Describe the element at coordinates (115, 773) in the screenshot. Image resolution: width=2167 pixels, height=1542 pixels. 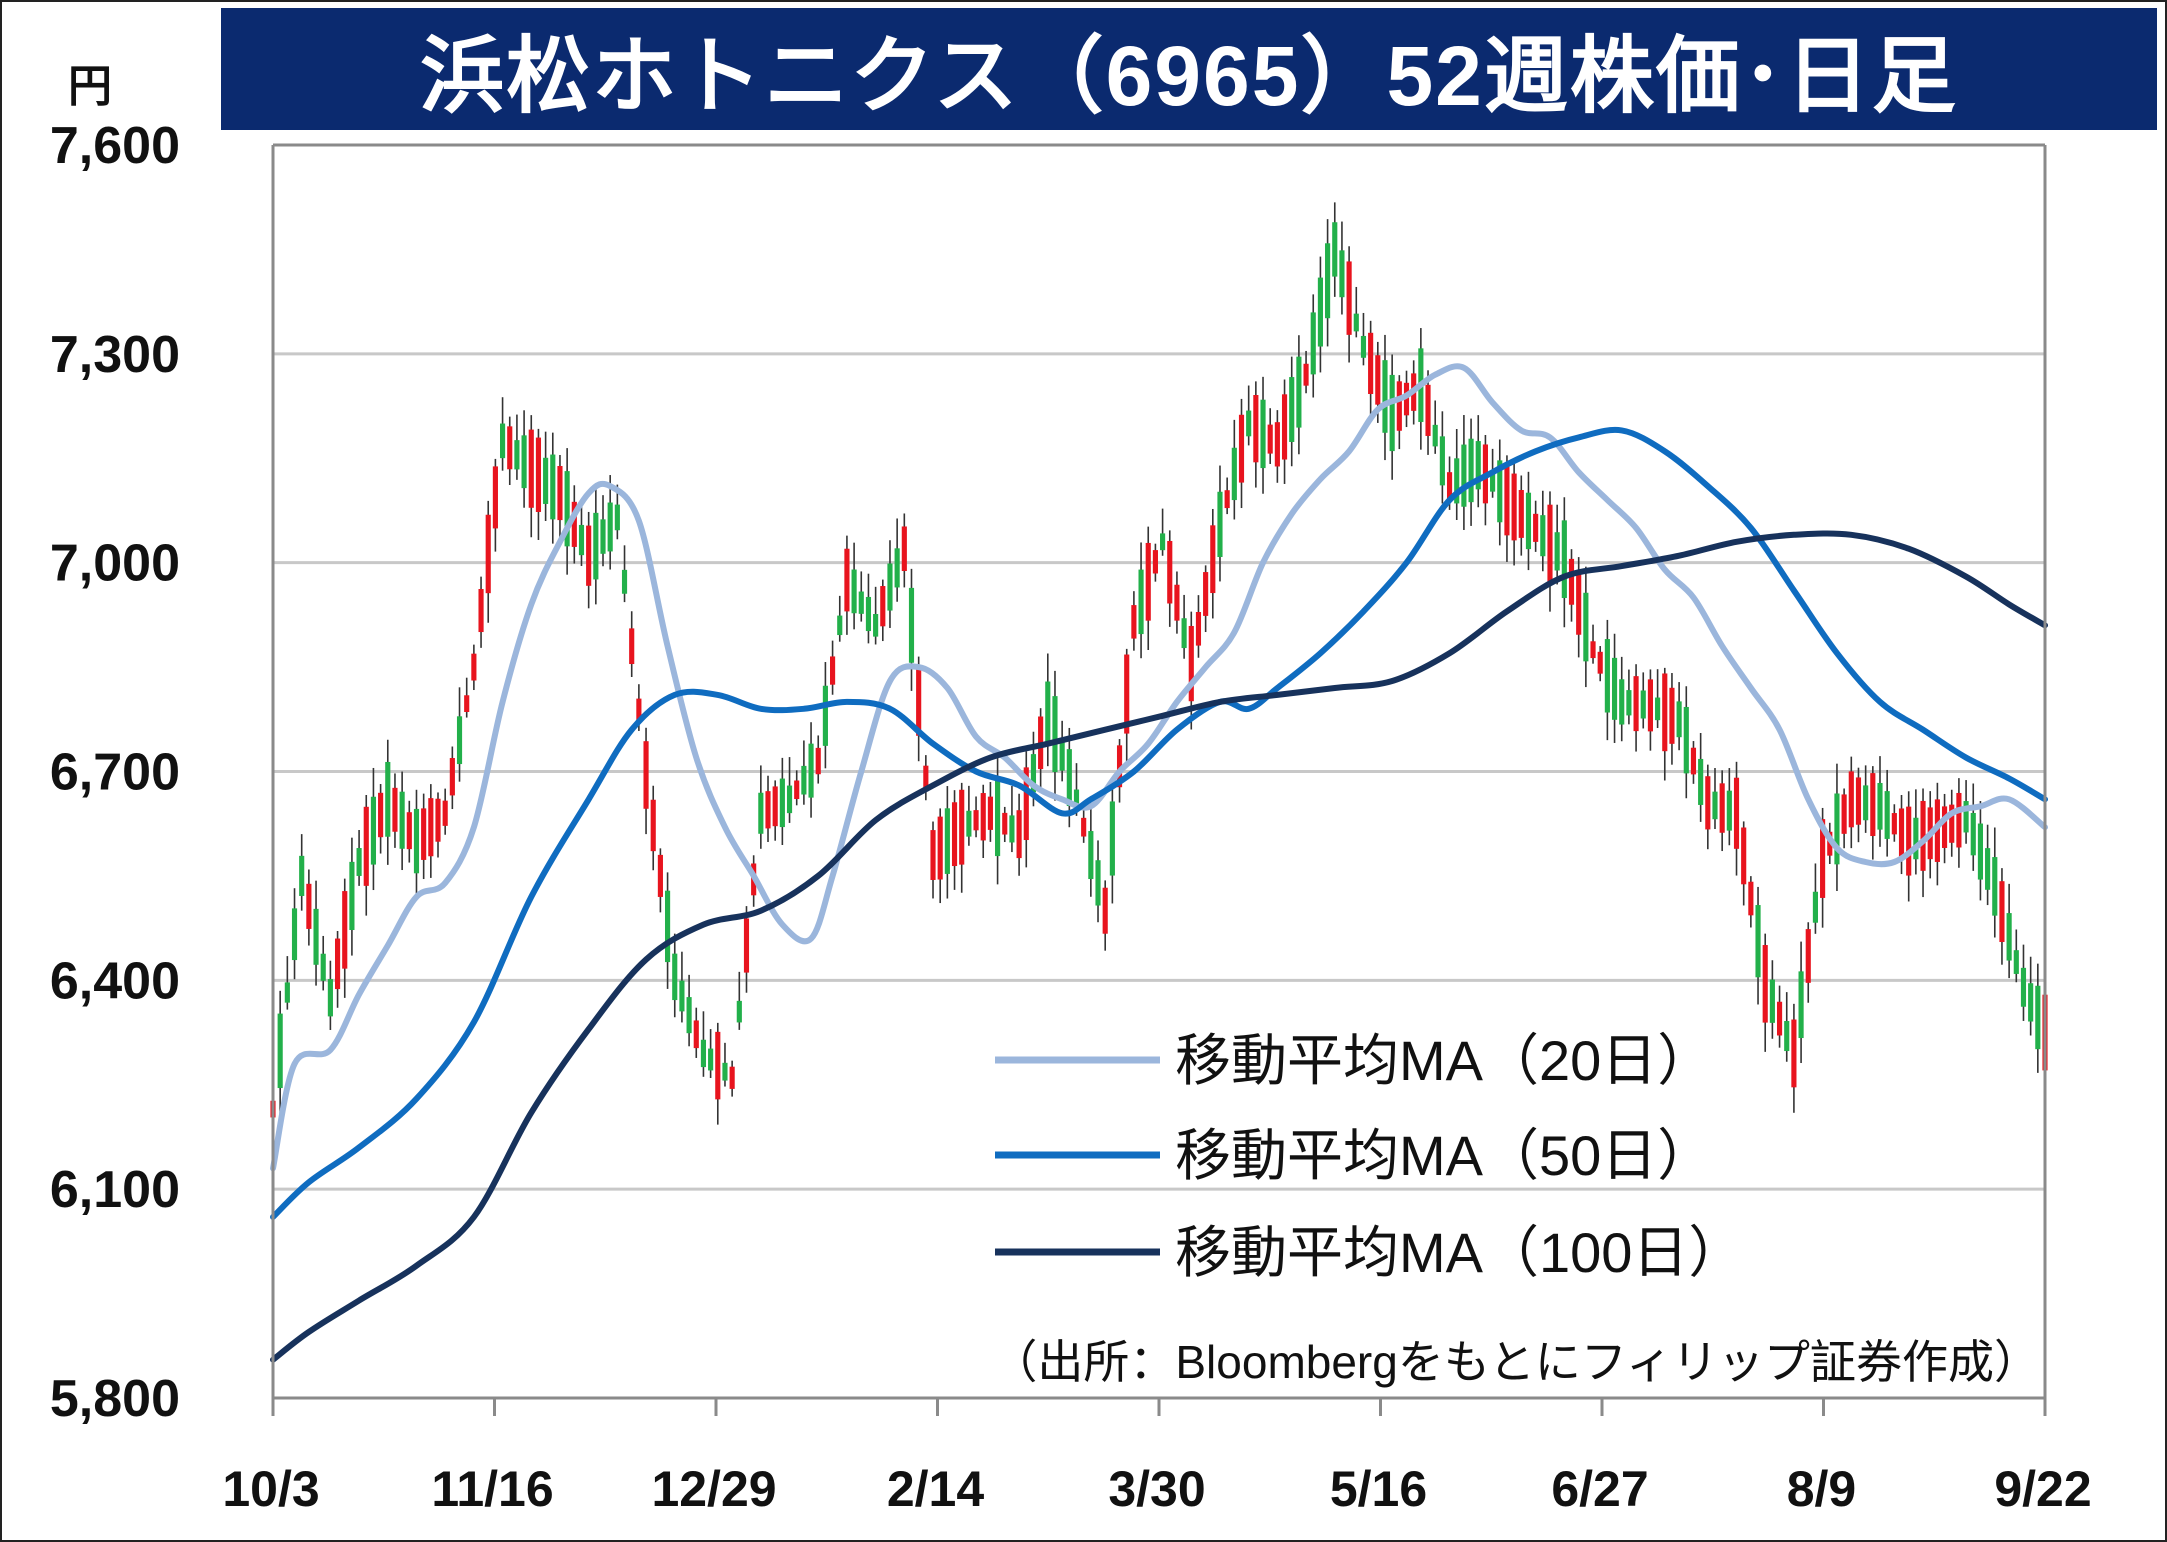
I see `y-tick-label: 6,700` at that location.